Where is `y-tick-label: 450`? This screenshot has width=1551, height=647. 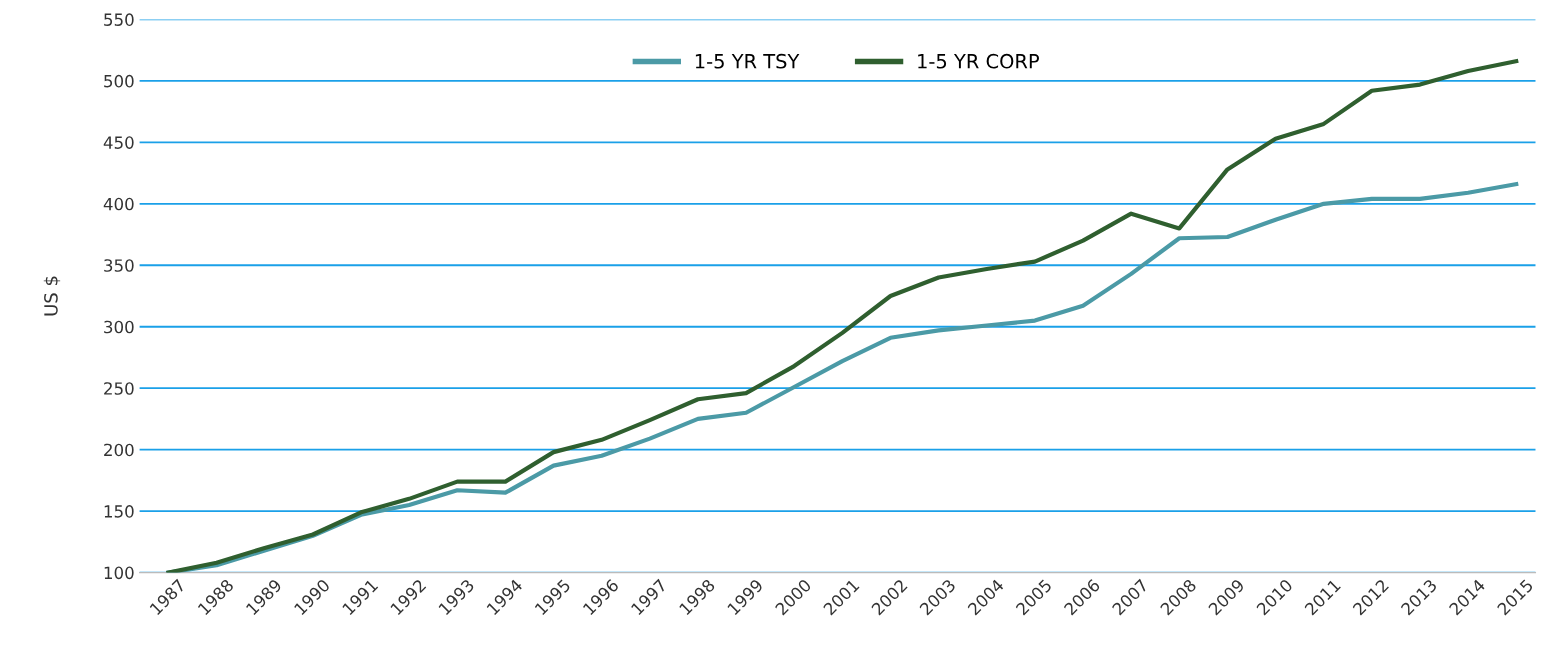 y-tick-label: 450 is located at coordinates (118, 142).